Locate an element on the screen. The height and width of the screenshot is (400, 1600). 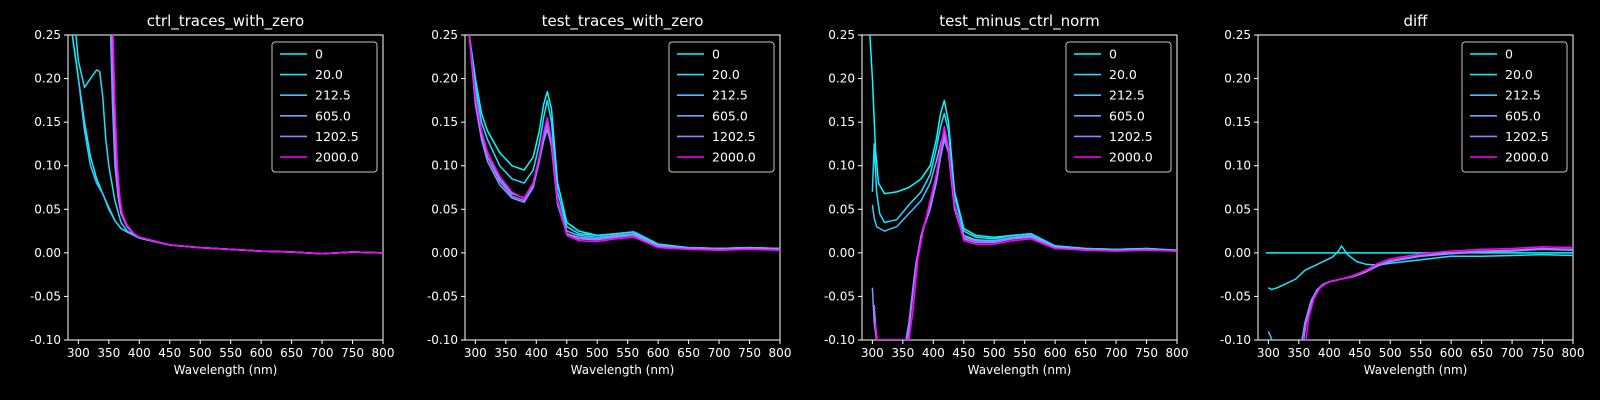
chart-title: test_minus_ctrl_norm is located at coordinates (1019, 21).